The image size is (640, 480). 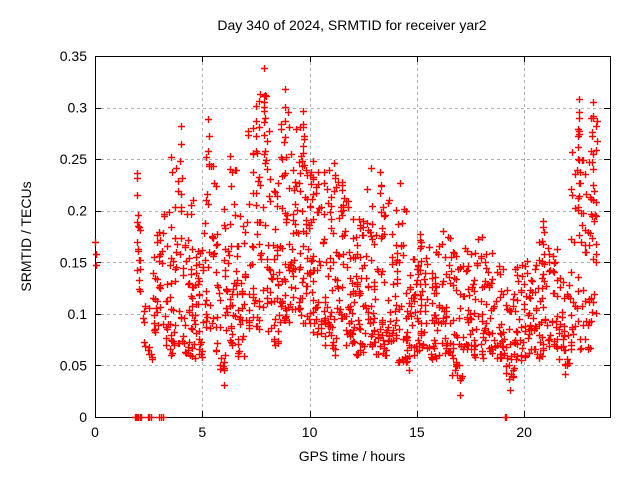 What do you see at coordinates (73, 262) in the screenshot?
I see `y-tick-label: 0.15` at bounding box center [73, 262].